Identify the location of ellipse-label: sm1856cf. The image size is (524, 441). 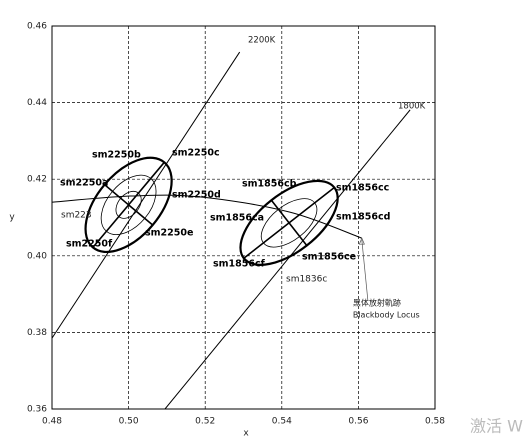
(239, 264).